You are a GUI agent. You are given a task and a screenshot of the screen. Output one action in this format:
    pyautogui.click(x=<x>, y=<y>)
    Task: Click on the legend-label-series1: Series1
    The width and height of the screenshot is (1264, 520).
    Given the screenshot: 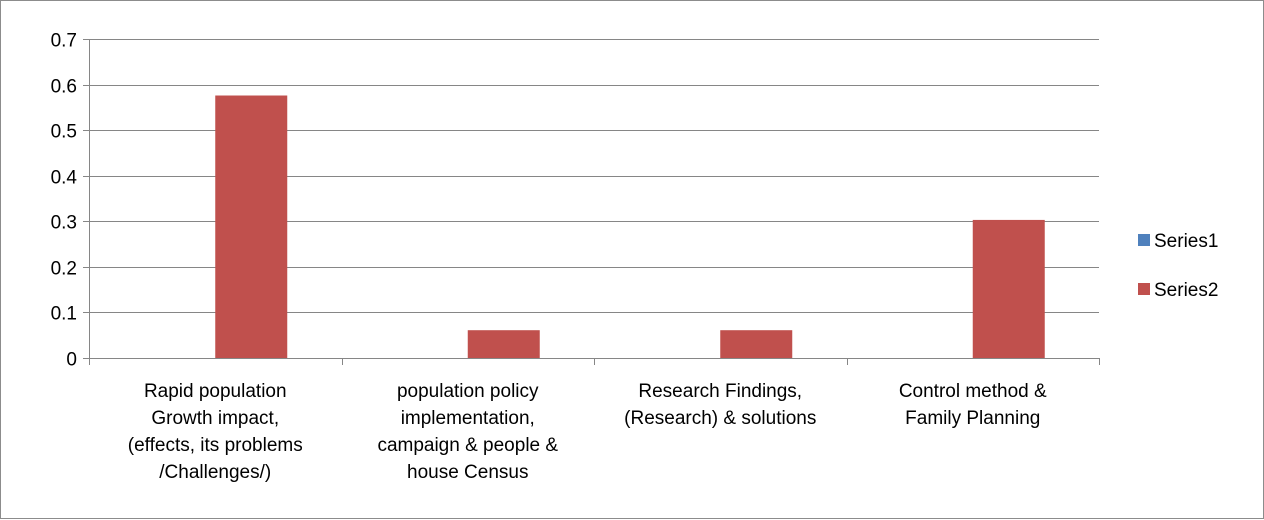 What is the action you would take?
    pyautogui.click(x=1186, y=241)
    